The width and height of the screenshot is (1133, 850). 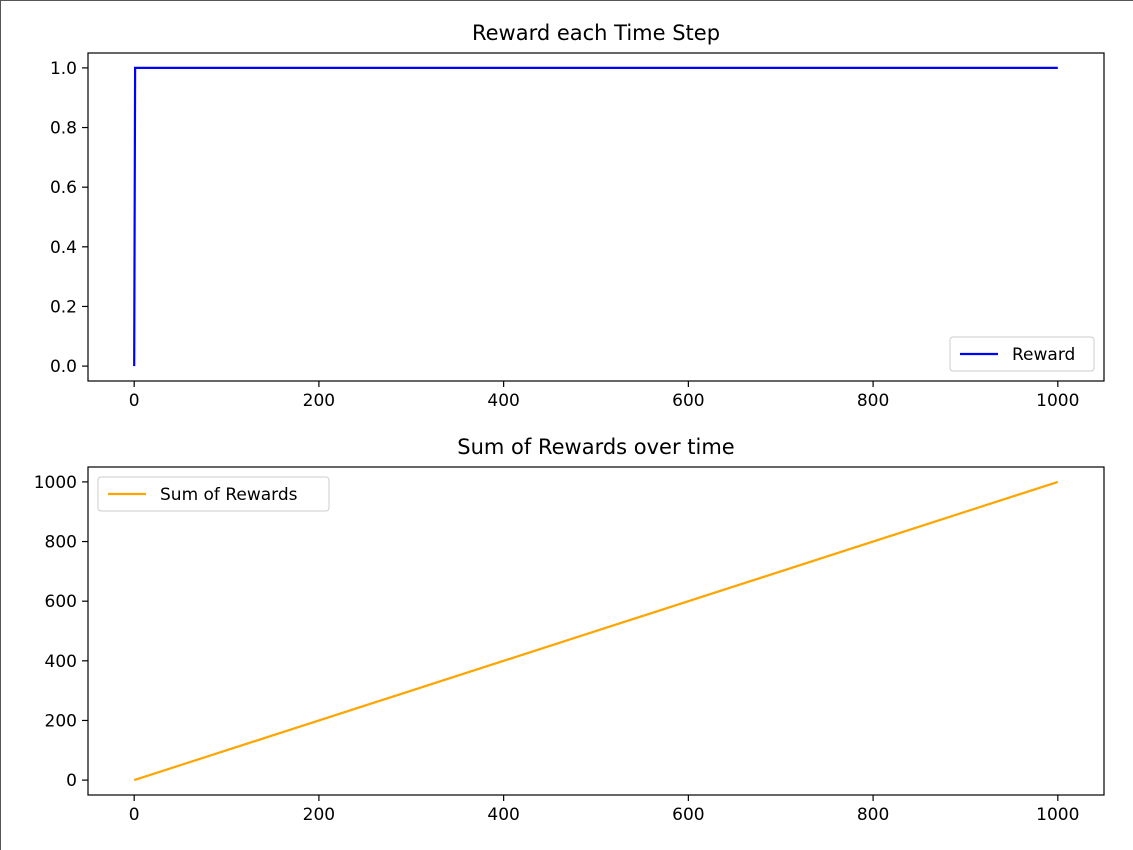 I want to click on y-tick-label: 600, so click(x=61, y=602).